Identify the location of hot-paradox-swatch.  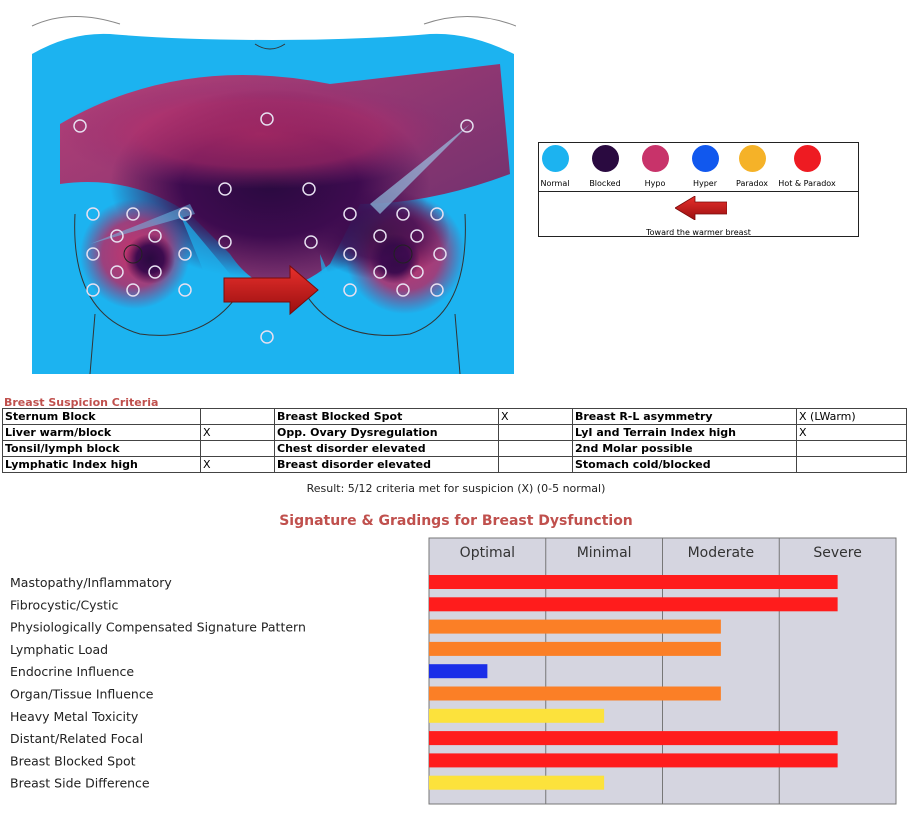
(807, 158).